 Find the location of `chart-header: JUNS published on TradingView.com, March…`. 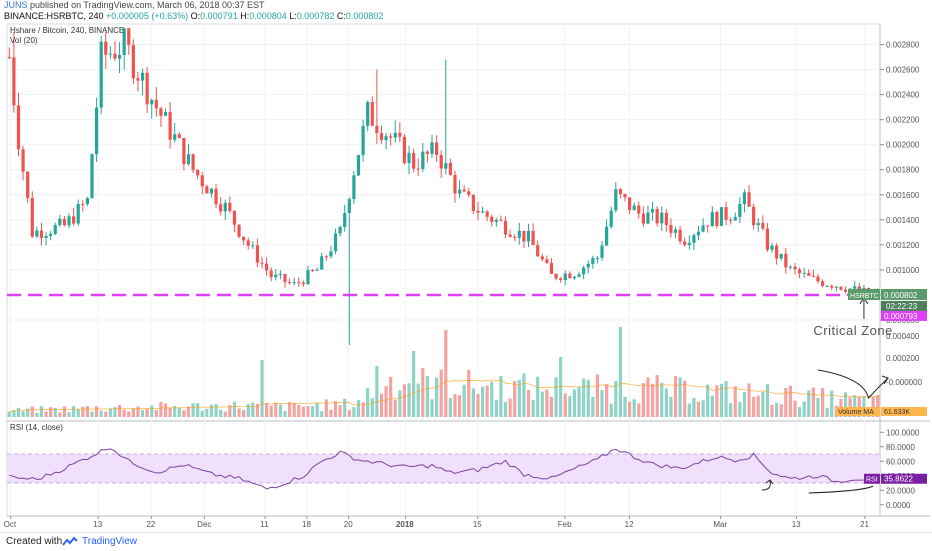

chart-header: JUNS published on TradingView.com, March… is located at coordinates (193, 11).